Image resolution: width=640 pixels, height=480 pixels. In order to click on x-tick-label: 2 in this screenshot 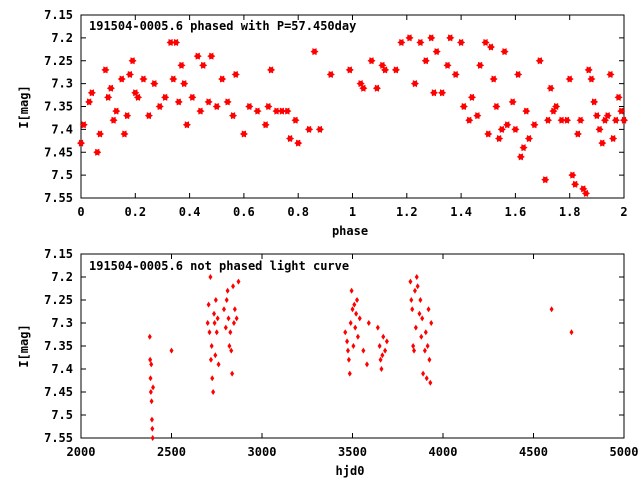, I will do `click(623, 212)`.